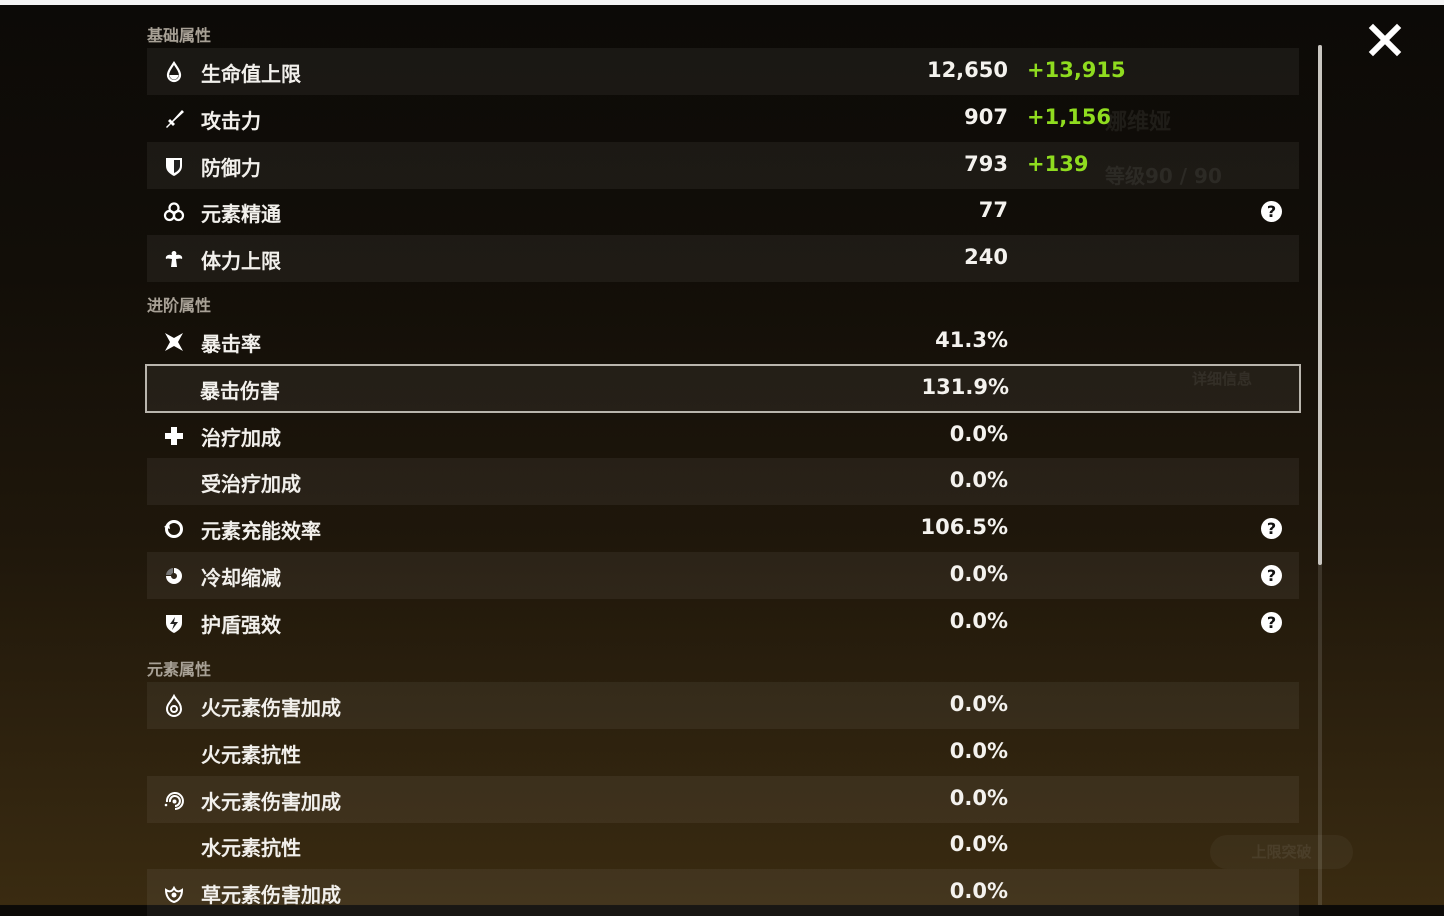  Describe the element at coordinates (723, 481) in the screenshot. I see `stat-row: 受治疗加成 0.0%` at that location.